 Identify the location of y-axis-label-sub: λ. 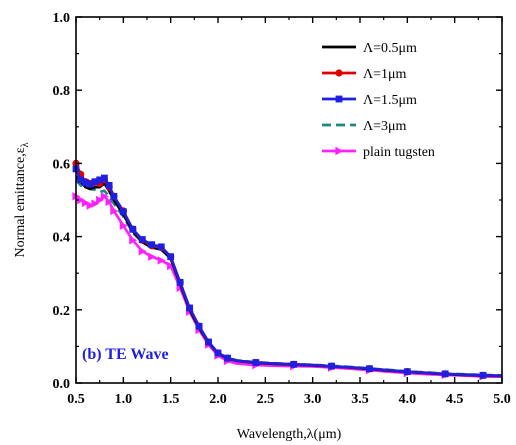
(25, 144).